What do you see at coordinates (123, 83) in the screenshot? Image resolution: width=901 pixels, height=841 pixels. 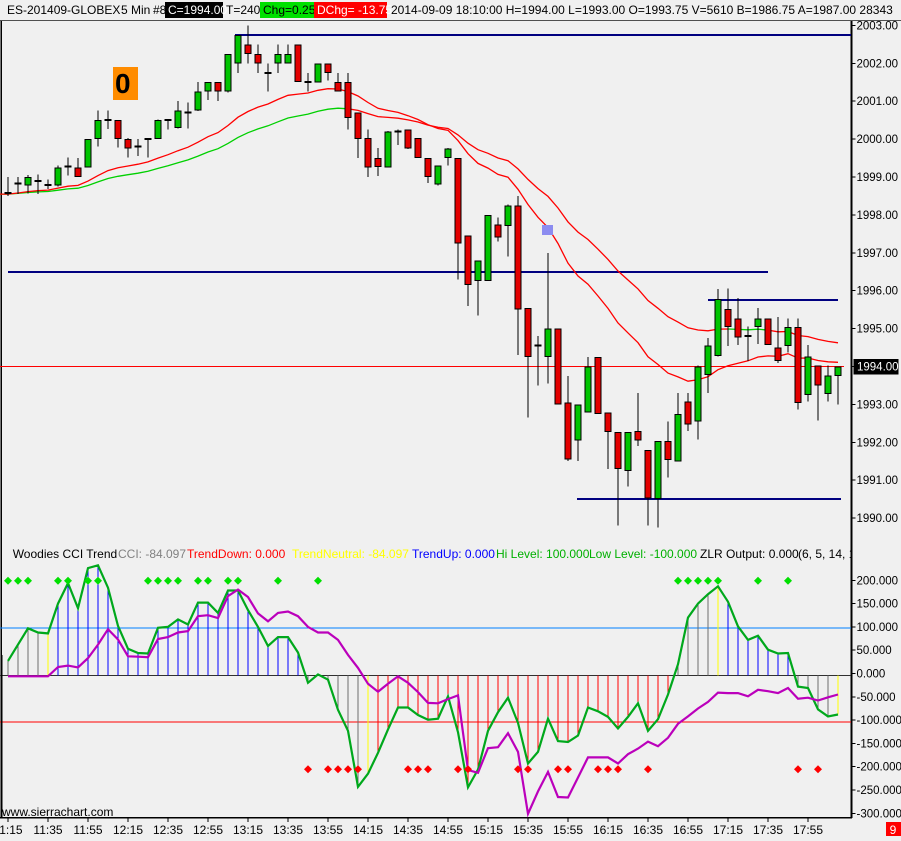 I see `svg-text: 0` at bounding box center [123, 83].